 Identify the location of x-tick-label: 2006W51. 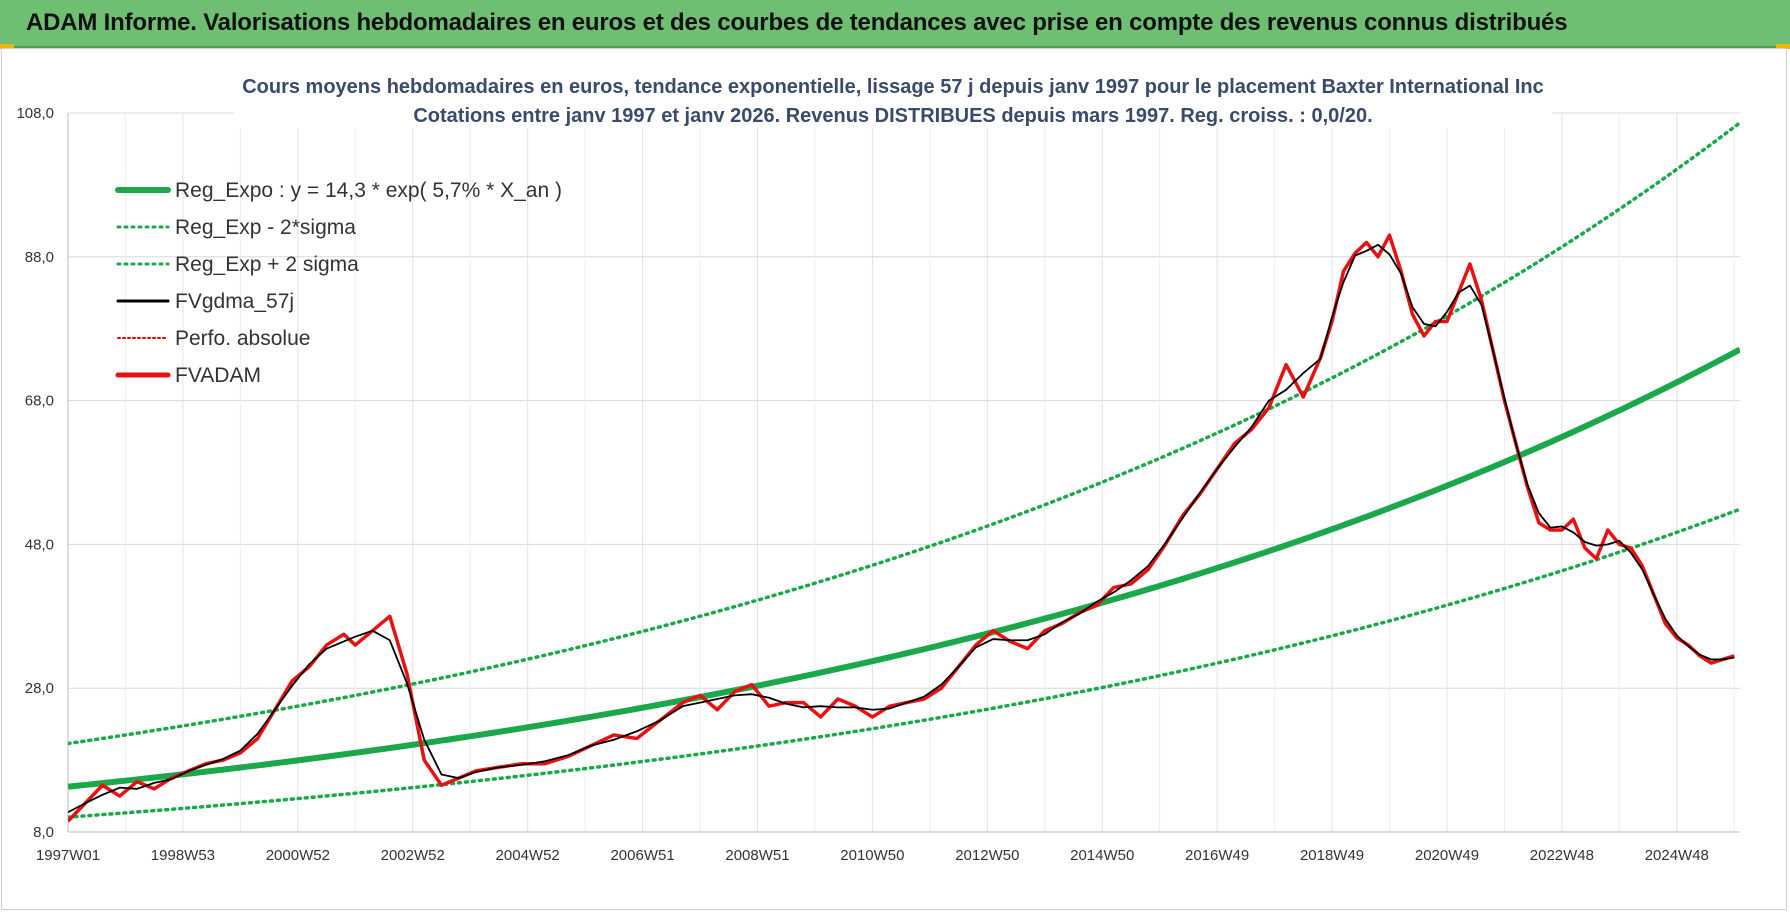
(642, 855).